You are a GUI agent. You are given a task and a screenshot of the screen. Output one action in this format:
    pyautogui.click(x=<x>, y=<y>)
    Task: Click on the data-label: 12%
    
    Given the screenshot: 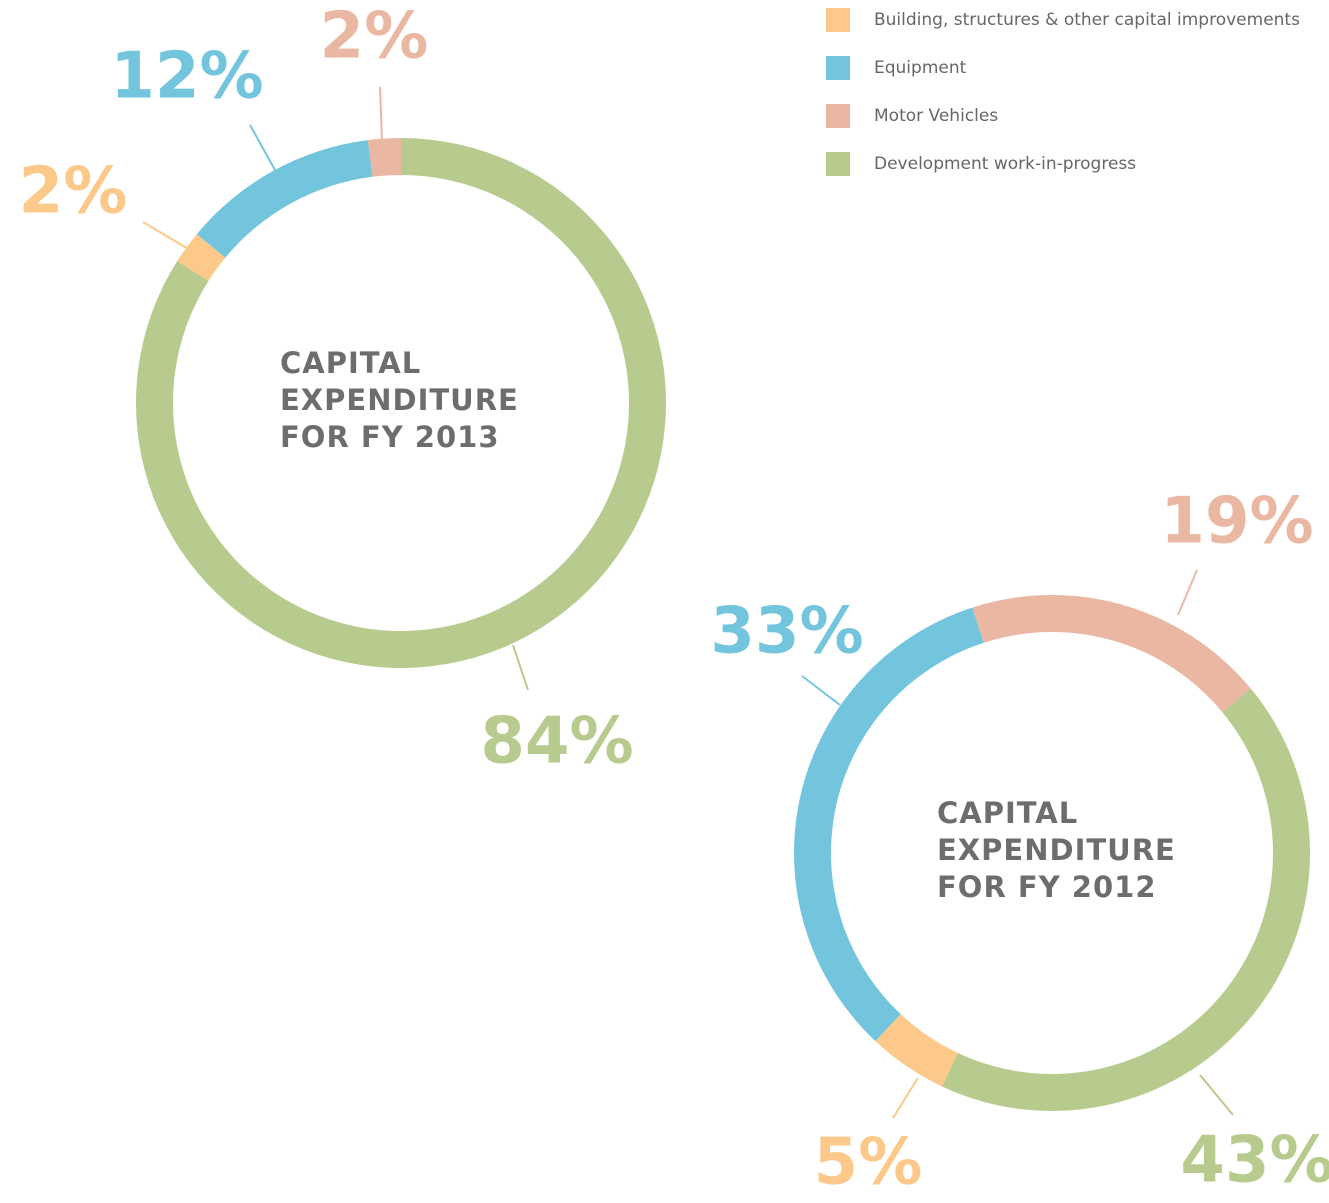 What is the action you would take?
    pyautogui.click(x=186, y=77)
    